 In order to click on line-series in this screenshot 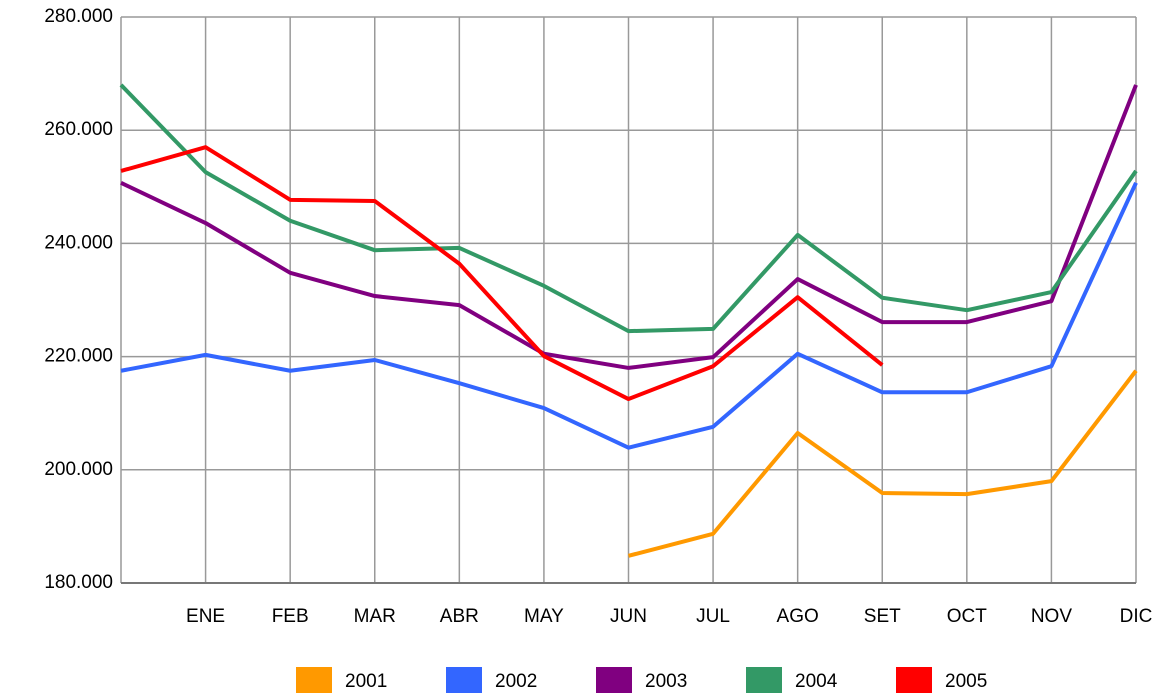, I will do `click(882, 463)`.